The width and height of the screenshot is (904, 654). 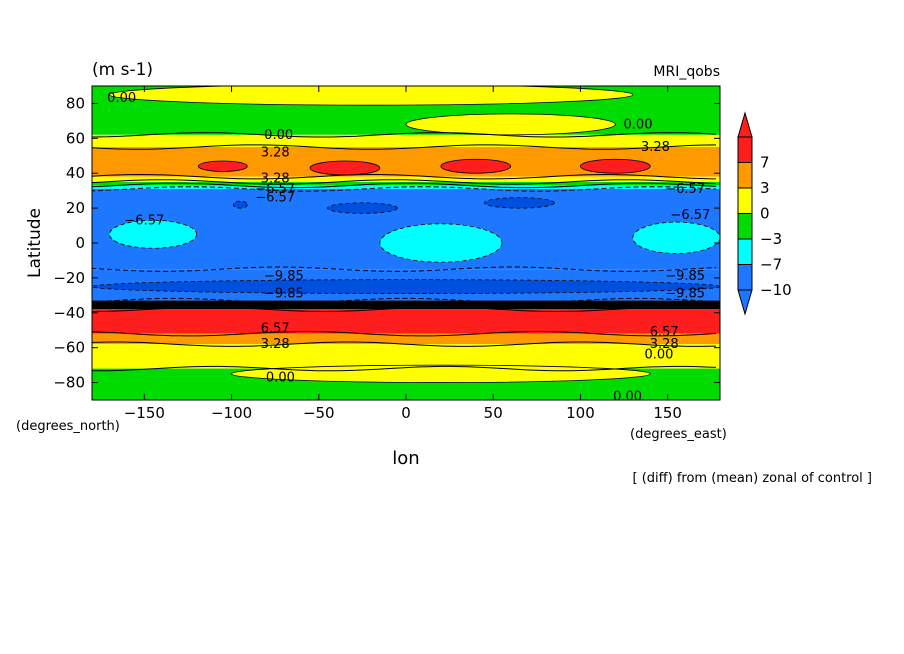 I want to click on x-tick-label-1: −100, so click(x=231, y=413).